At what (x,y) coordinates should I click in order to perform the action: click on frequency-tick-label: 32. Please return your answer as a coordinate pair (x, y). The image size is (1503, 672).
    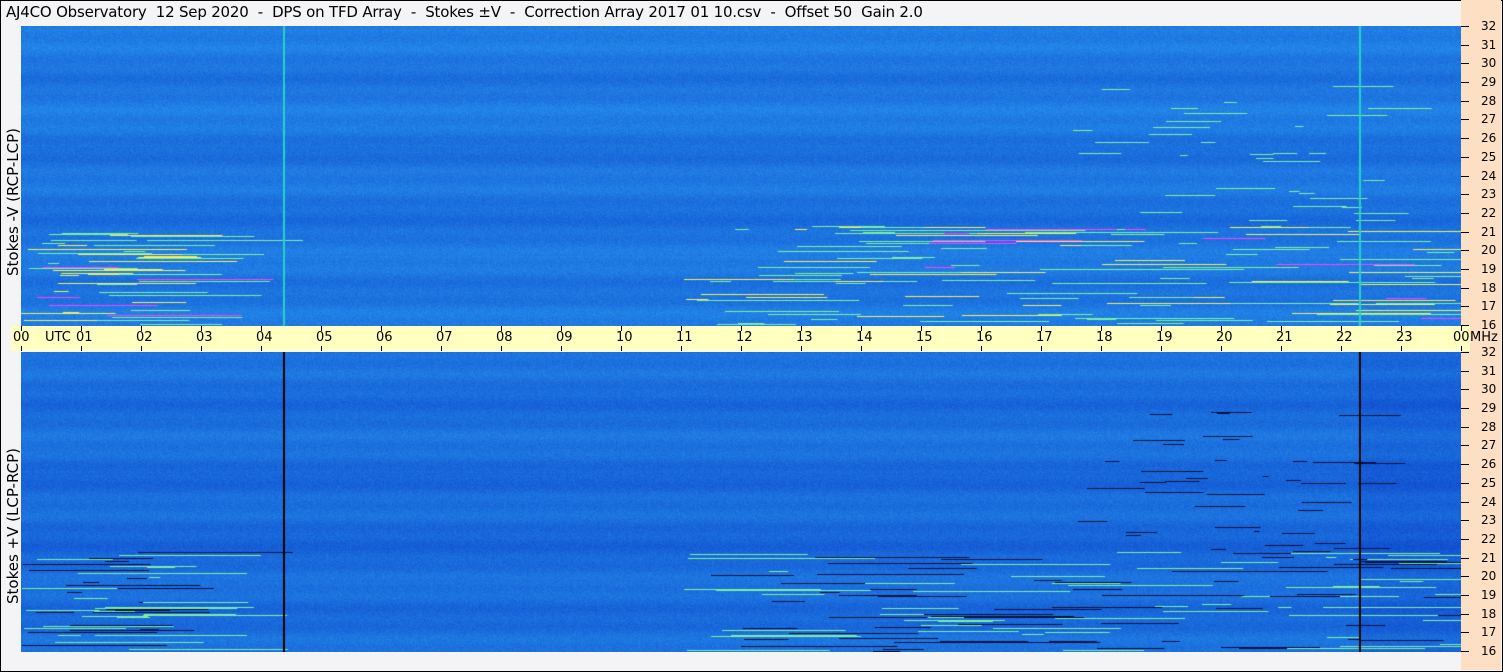
    Looking at the image, I should click on (1489, 26).